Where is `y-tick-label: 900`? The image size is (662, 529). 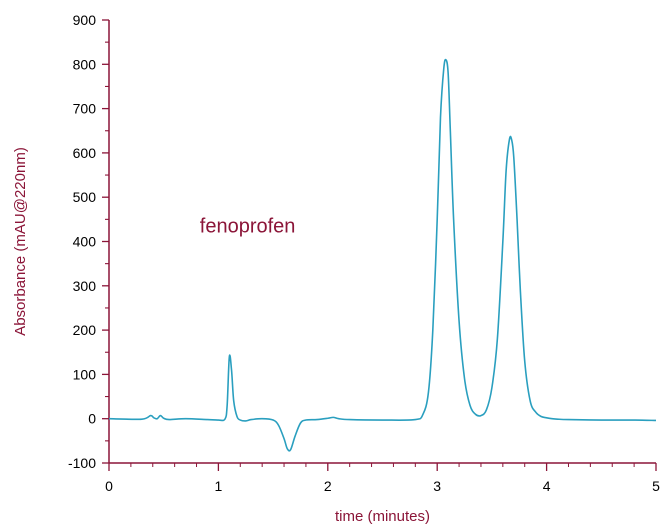
y-tick-label: 900 is located at coordinates (85, 20).